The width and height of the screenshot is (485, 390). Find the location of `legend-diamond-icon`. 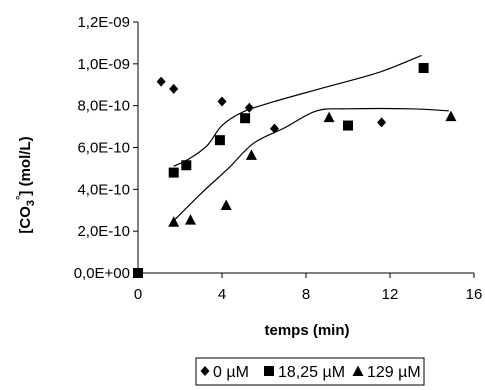

legend-diamond-icon is located at coordinates (205, 371).